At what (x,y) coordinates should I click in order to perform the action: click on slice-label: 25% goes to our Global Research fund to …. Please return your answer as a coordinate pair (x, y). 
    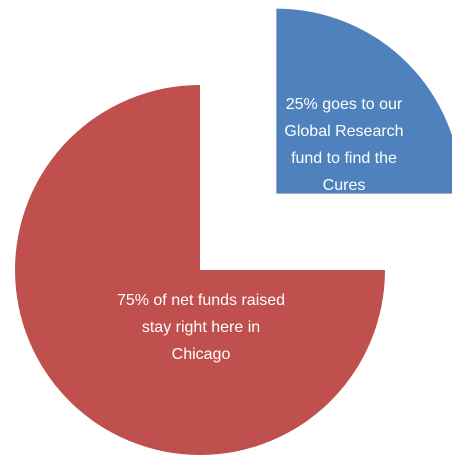
    Looking at the image, I should click on (344, 145).